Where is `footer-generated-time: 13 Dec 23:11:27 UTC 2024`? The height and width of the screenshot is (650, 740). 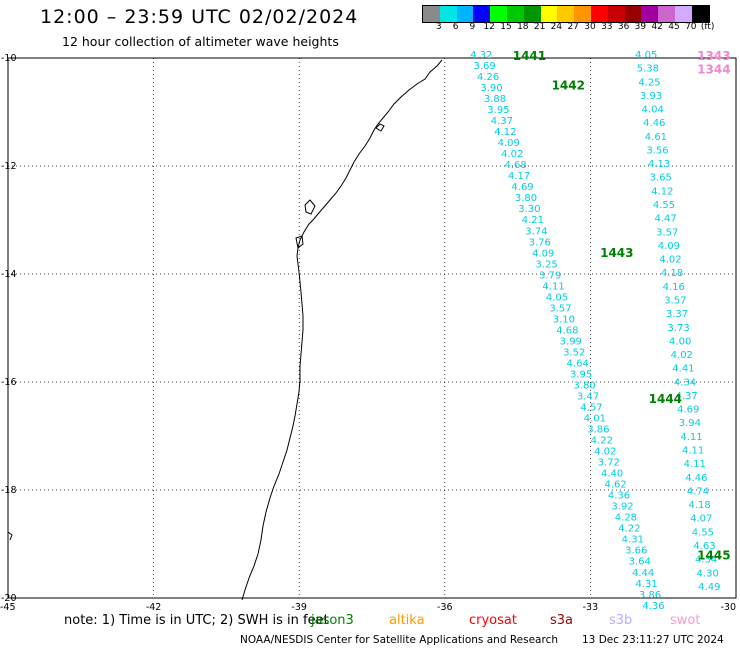
footer-generated-time: 13 Dec 23:11:27 UTC 2024 is located at coordinates (653, 640).